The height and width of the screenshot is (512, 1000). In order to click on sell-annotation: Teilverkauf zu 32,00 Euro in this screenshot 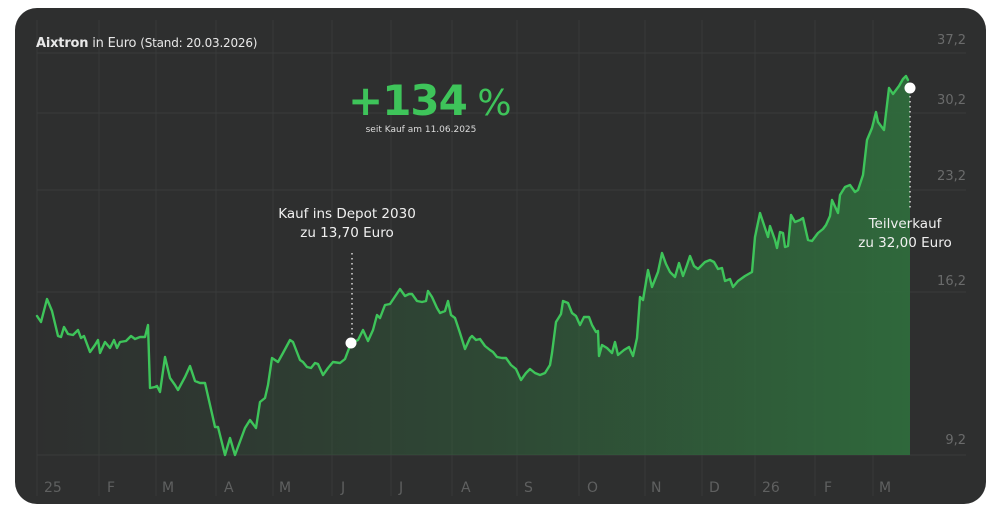, I will do `click(905, 234)`.